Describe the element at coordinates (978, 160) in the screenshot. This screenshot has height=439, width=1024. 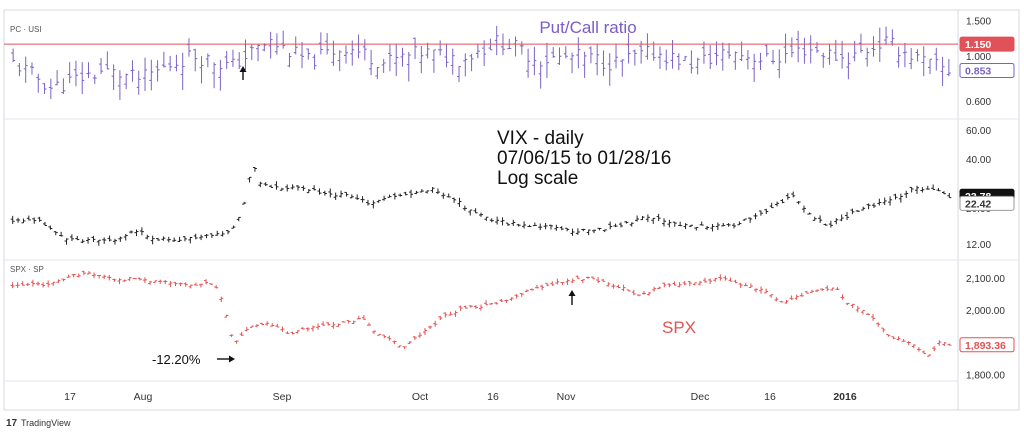
I see `vix-tick-label: 40.00` at that location.